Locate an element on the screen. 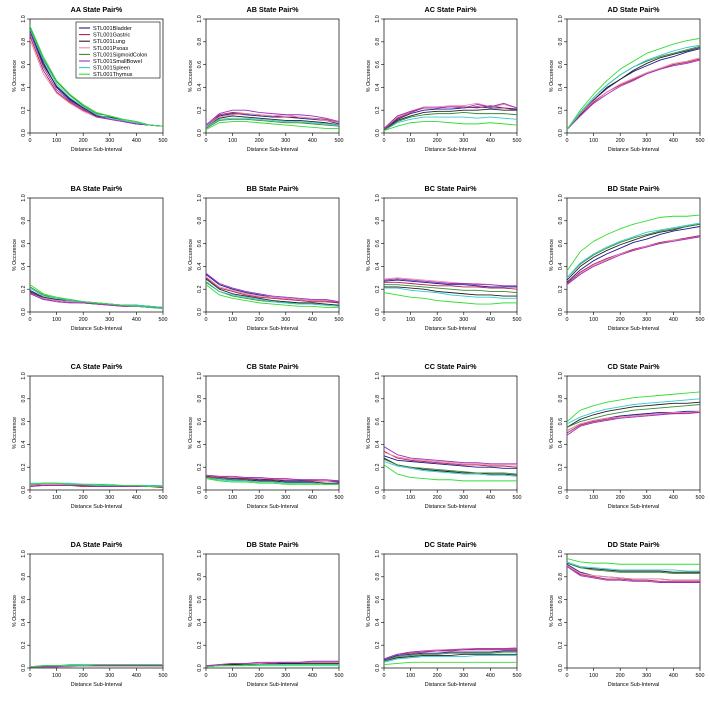 This screenshot has width=710, height=711. legend-label: STL001Spleen is located at coordinates (111, 69).